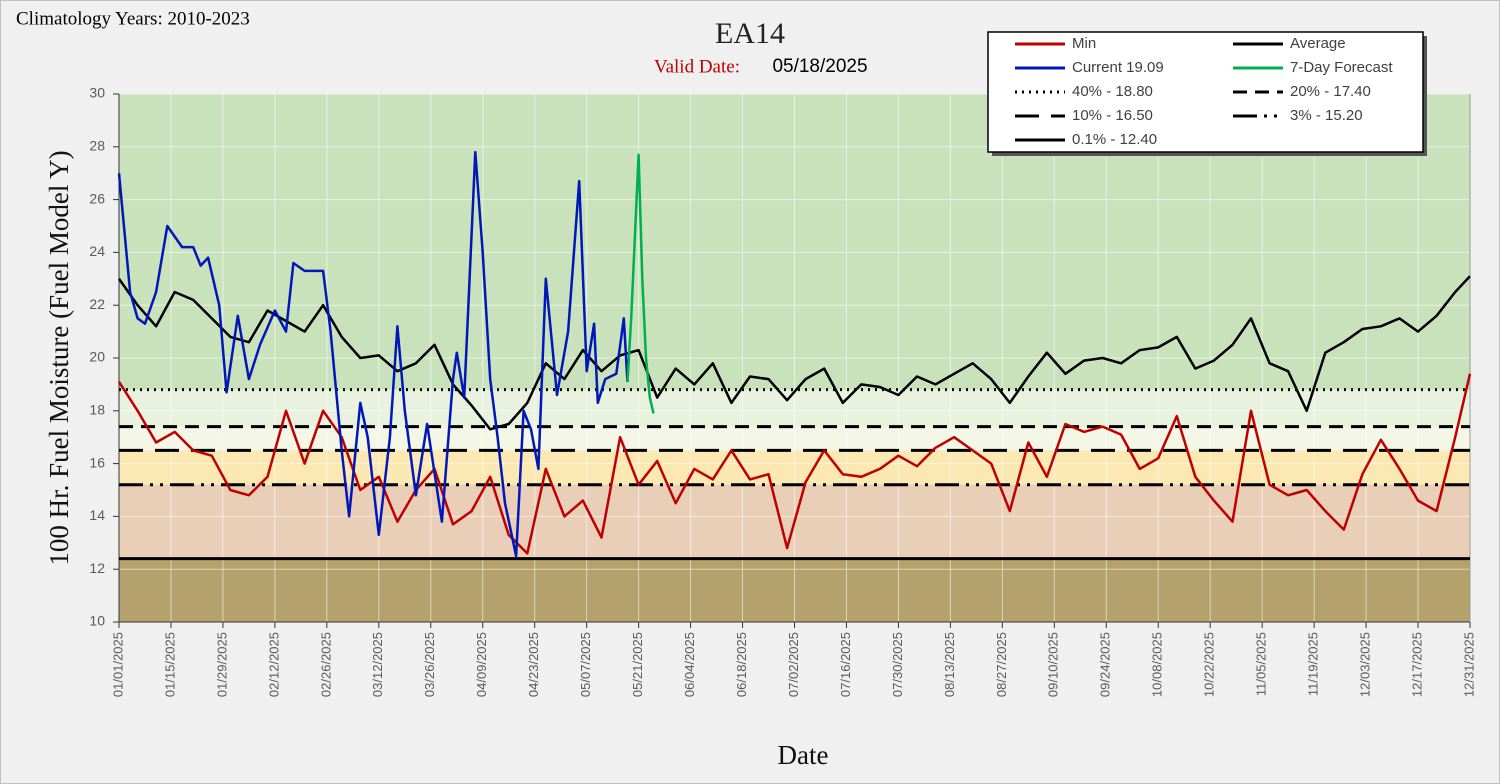  What do you see at coordinates (1326, 115) in the screenshot?
I see `legend-label: 3% - 15.20` at bounding box center [1326, 115].